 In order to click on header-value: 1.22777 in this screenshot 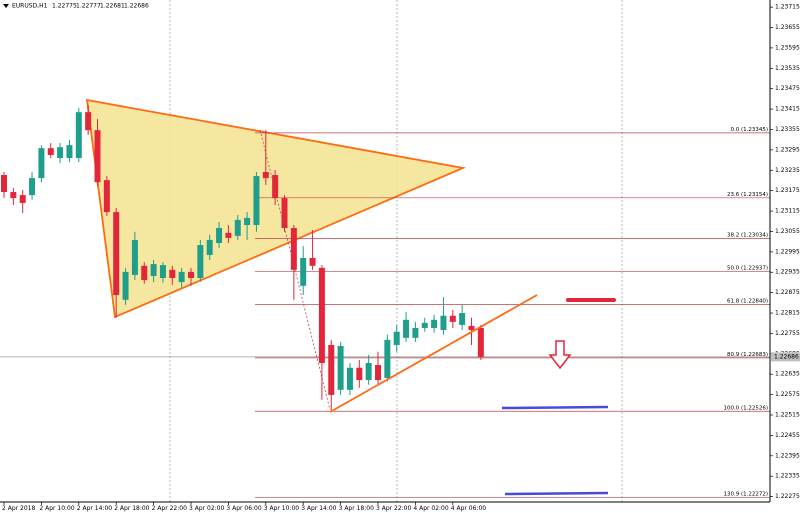, I will do `click(88, 6)`.